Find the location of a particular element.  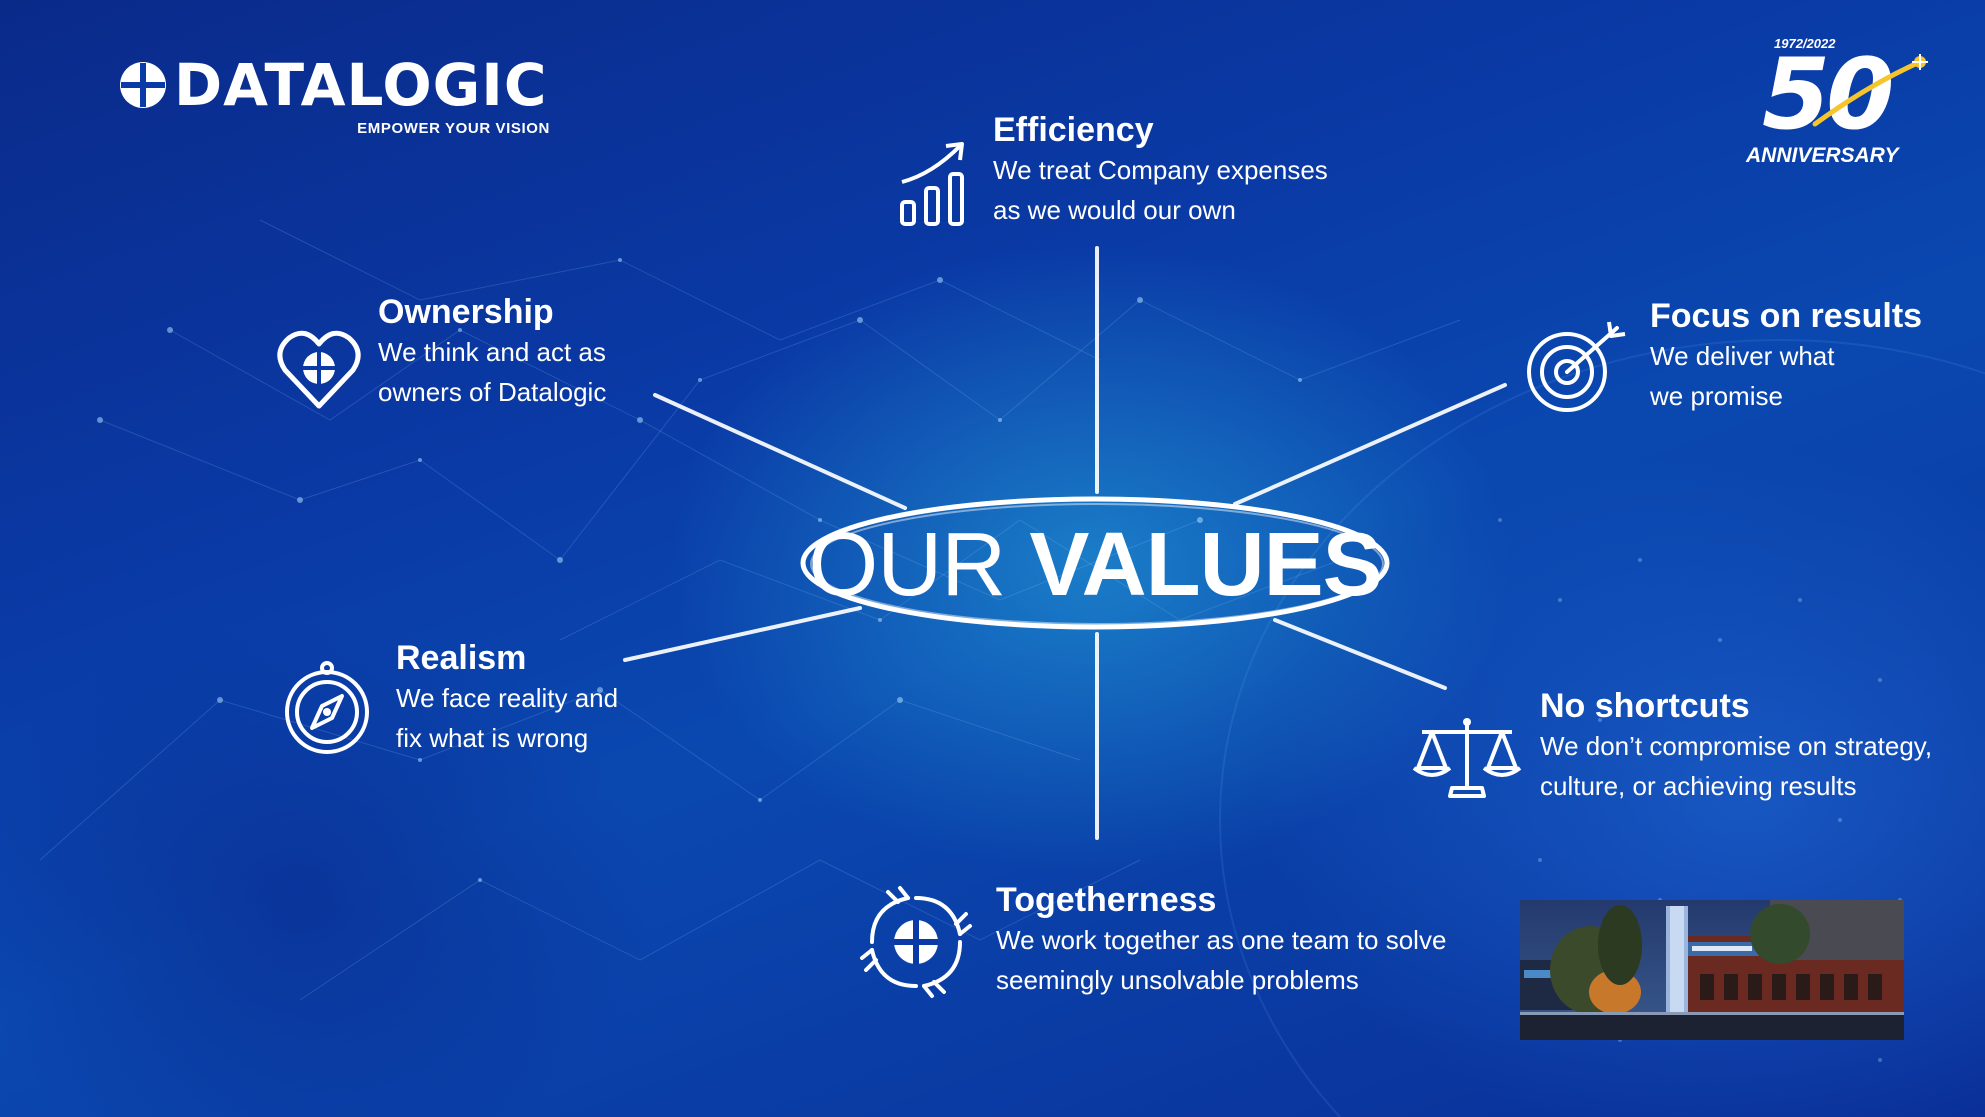

brand-tagline: EMPOWER YOUR VISION is located at coordinates (453, 128).